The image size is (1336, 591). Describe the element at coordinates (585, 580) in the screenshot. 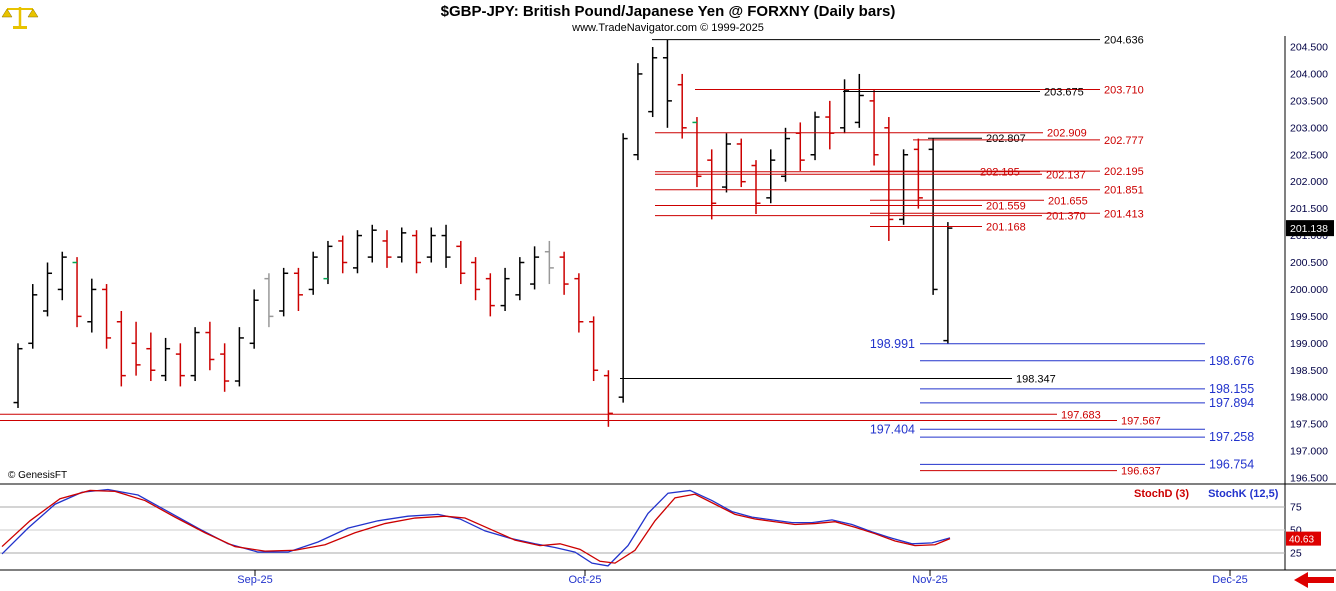

I see `x-axis-label-oct: Oct-25` at that location.